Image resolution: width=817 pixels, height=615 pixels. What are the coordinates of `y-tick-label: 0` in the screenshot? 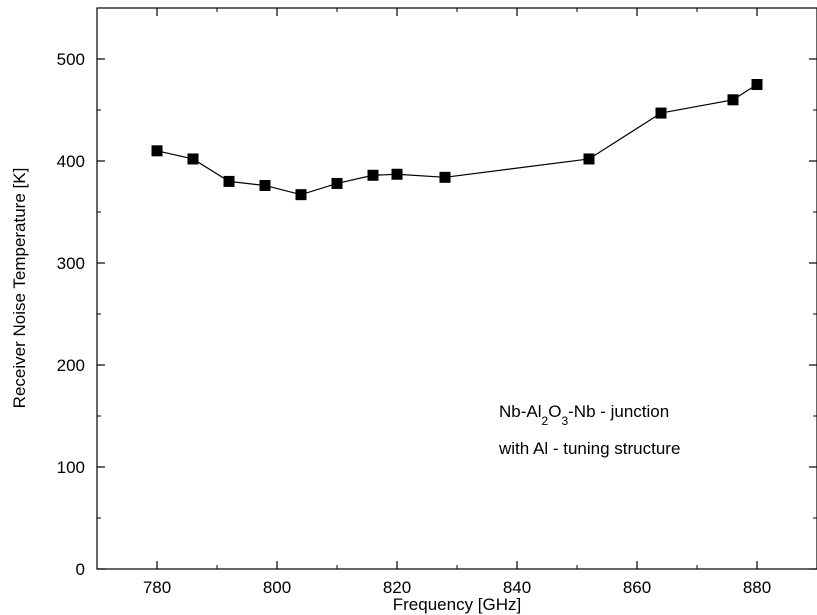 It's located at (80, 569).